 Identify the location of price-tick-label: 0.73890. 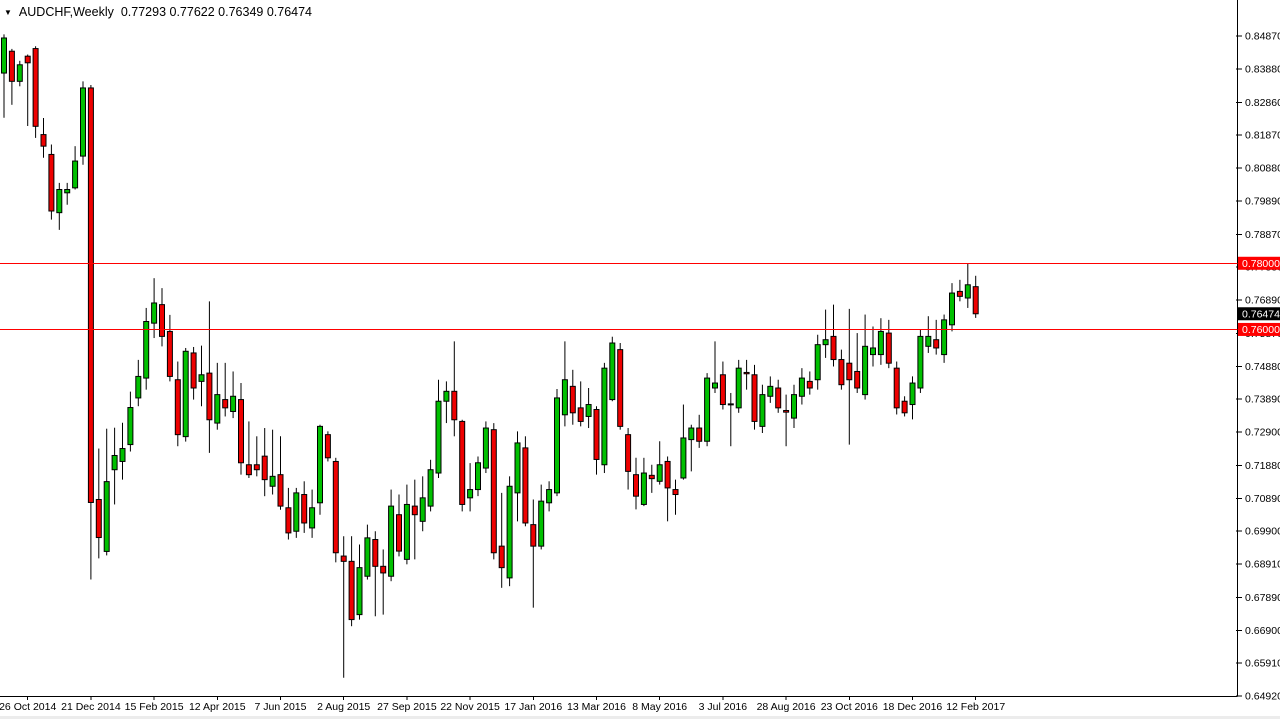
(1262, 400).